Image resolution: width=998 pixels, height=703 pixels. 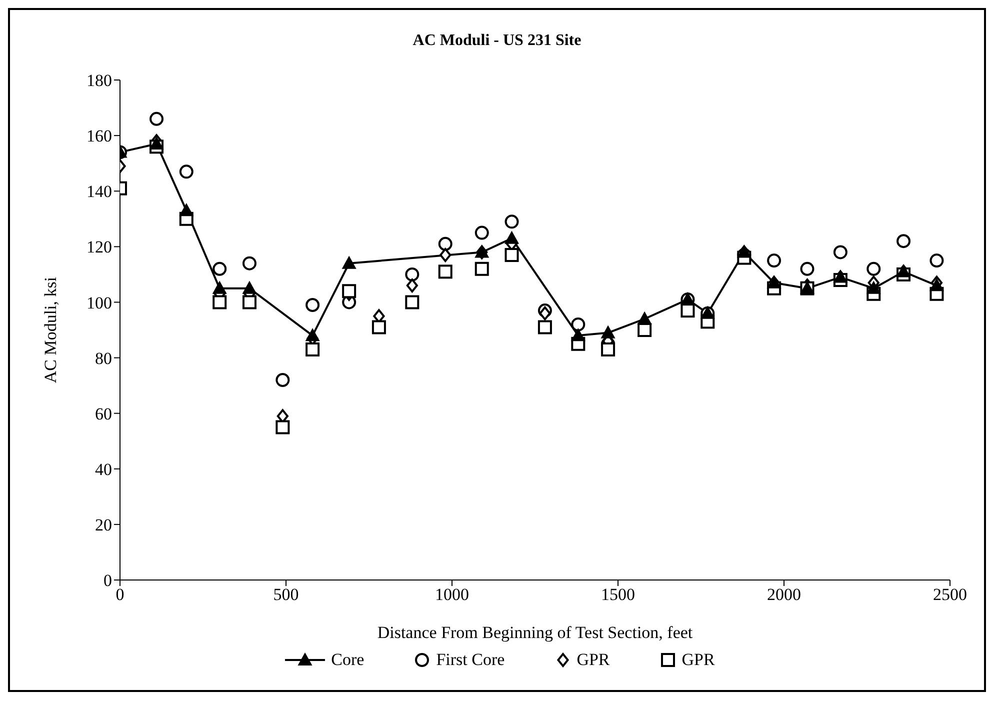 What do you see at coordinates (99, 80) in the screenshot?
I see `y-tick-label: 180` at bounding box center [99, 80].